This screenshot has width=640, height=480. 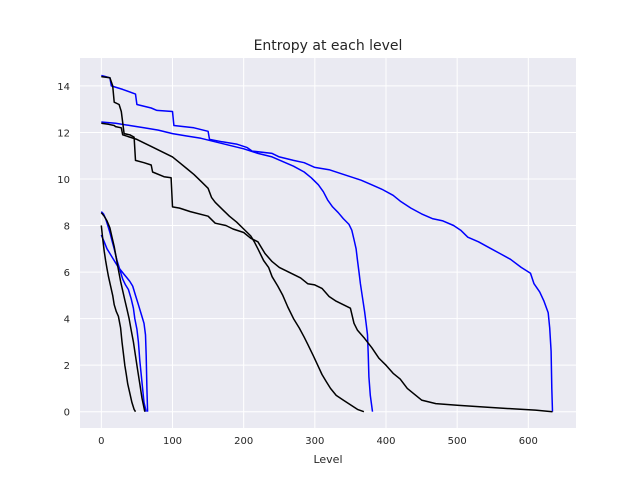 I want to click on y-tick-label: 0, so click(x=67, y=413).